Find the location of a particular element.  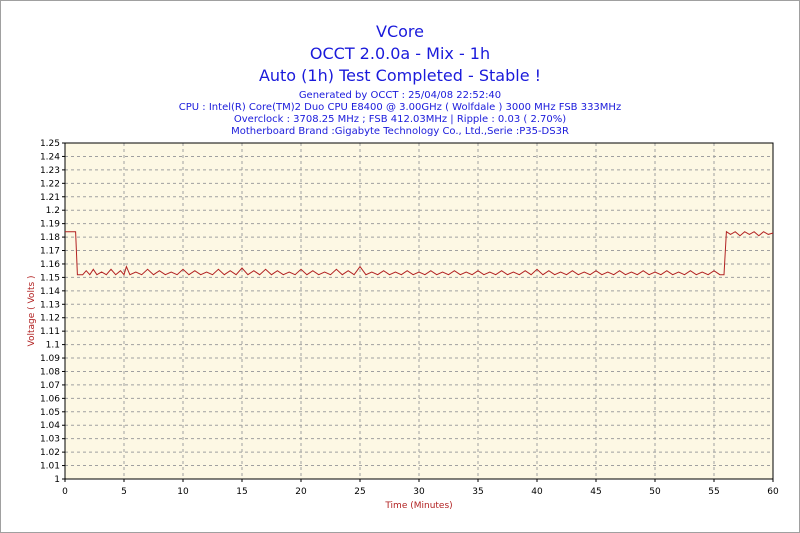

y-tick-label: 1.14 is located at coordinates (50, 292).